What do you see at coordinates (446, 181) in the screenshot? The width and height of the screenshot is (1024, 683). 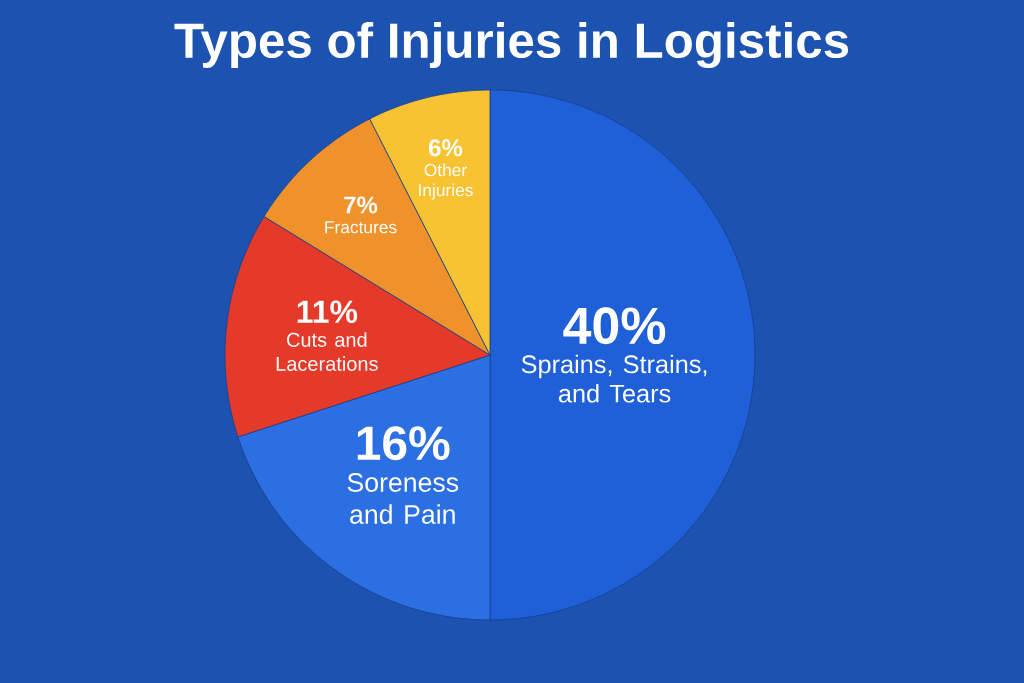 I see `slice-label: Other Injuries` at bounding box center [446, 181].